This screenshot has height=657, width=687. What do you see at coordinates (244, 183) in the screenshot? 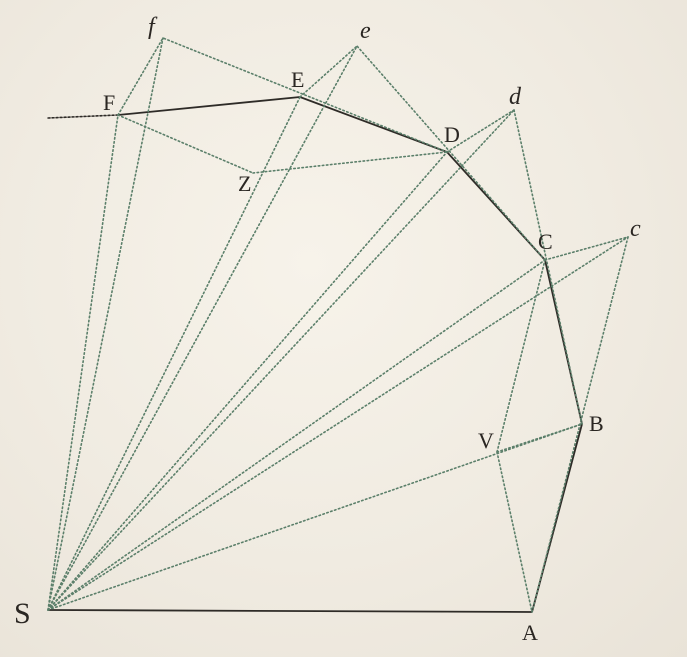
I see `label-Z: Z` at bounding box center [244, 183].